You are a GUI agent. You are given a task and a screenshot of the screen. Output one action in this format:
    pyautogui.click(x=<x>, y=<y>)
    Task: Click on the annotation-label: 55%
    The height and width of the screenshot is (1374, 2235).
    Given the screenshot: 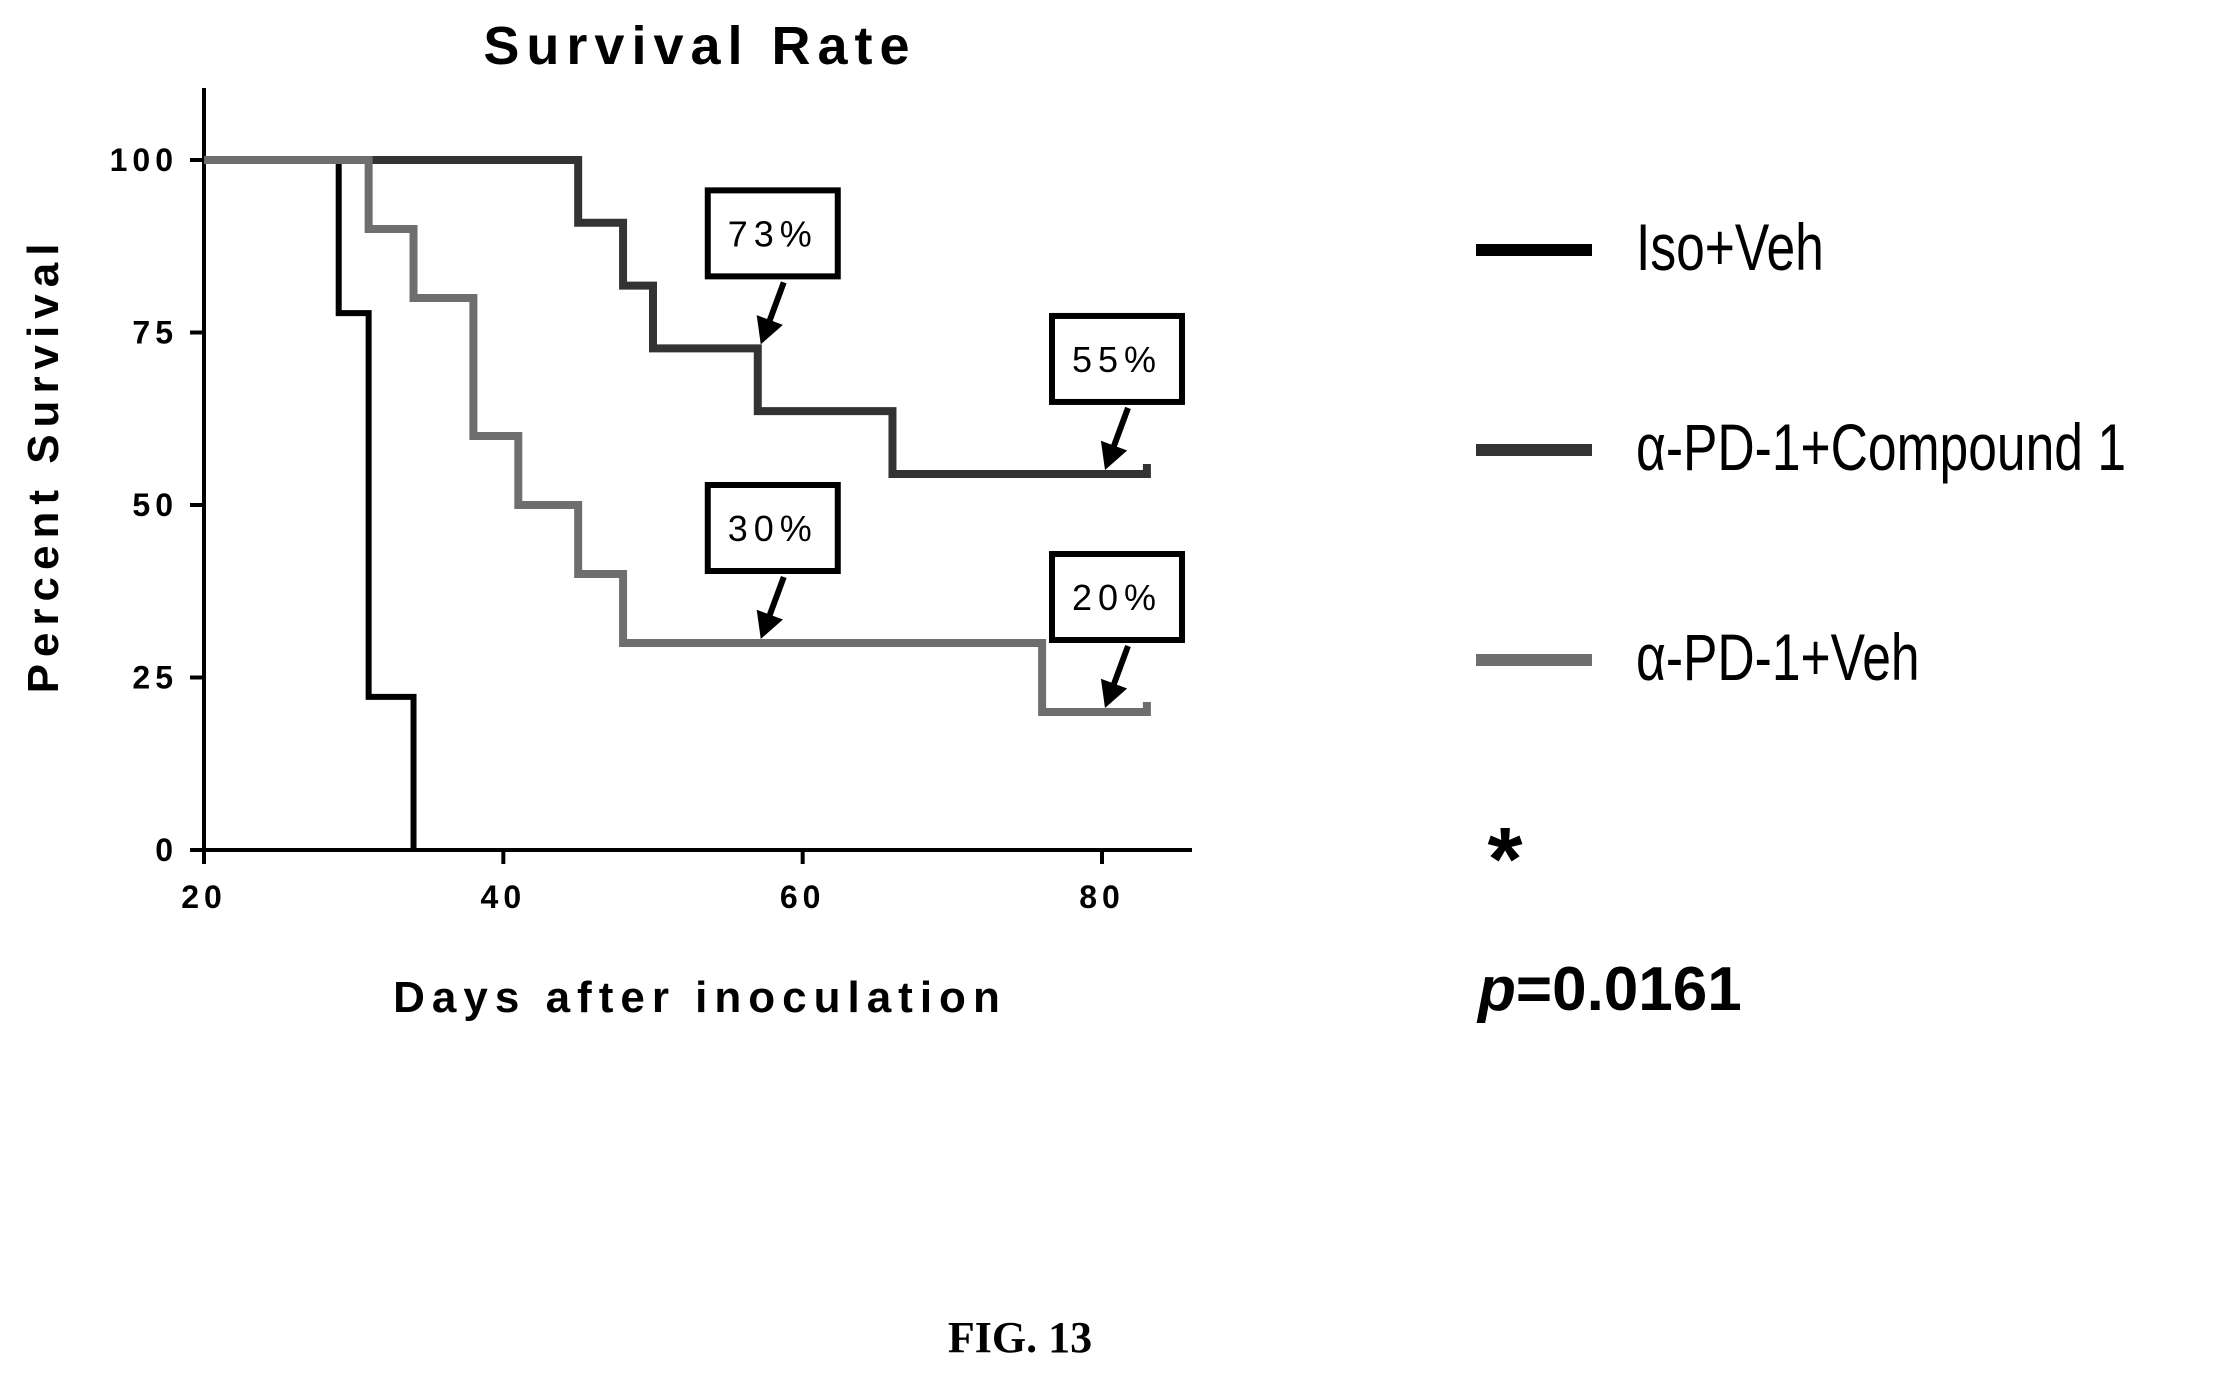 What is the action you would take?
    pyautogui.click(x=1117, y=359)
    